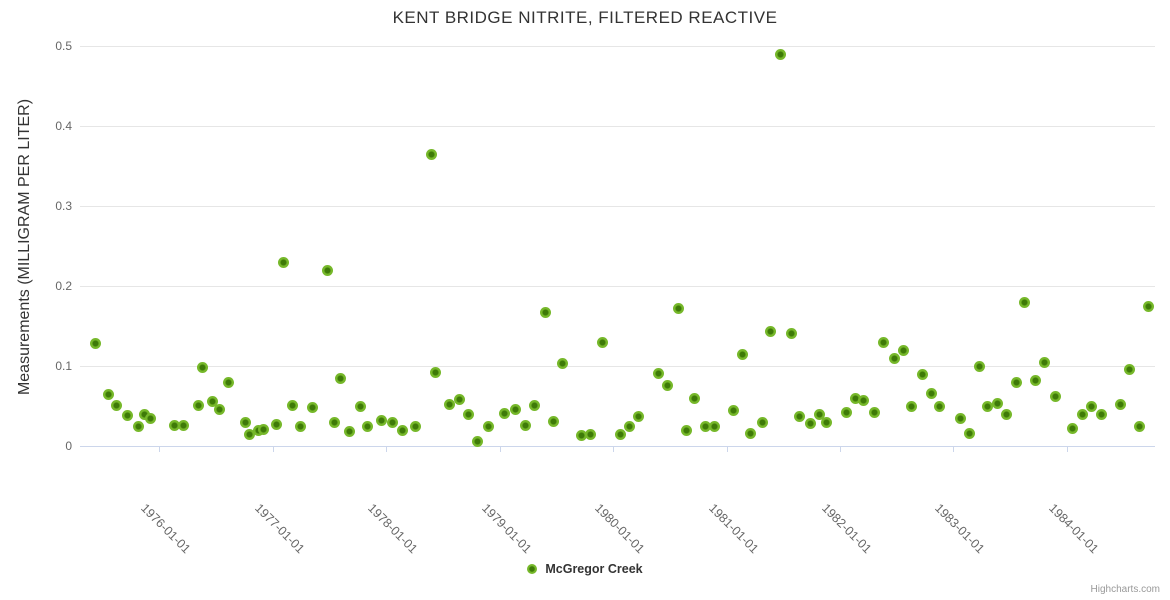  What do you see at coordinates (1125, 589) in the screenshot?
I see `highcharts-credit-link: Highcharts.com` at bounding box center [1125, 589].